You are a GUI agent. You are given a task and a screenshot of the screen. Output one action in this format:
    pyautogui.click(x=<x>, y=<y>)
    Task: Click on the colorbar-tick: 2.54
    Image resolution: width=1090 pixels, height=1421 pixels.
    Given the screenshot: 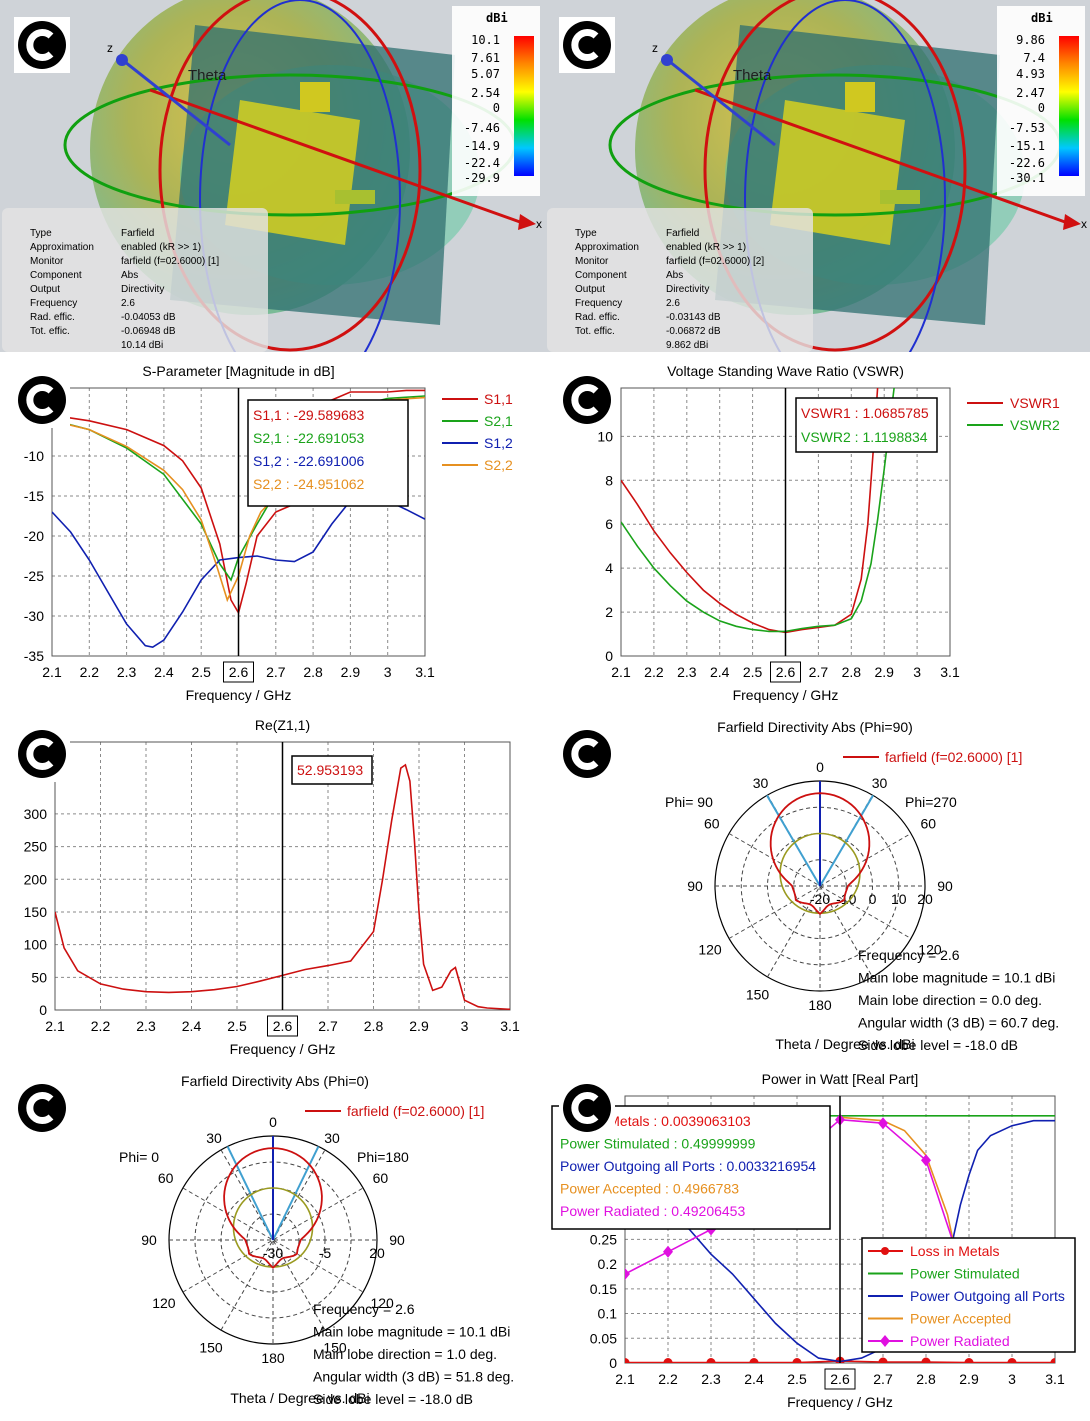 What is the action you would take?
    pyautogui.click(x=485, y=93)
    